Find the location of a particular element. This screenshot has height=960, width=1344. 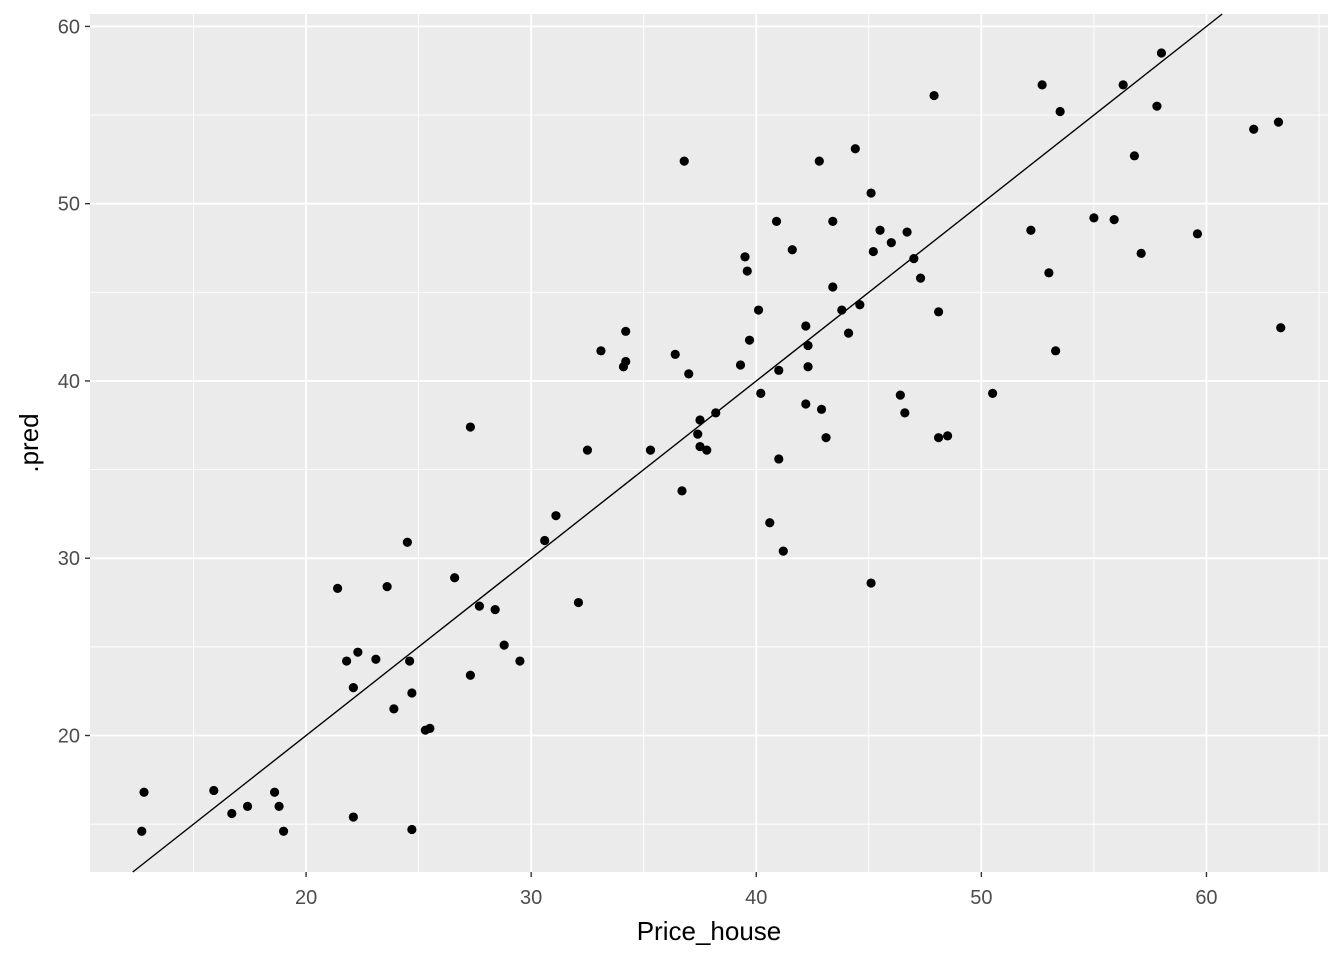

y-tick-label: 50 is located at coordinates (69, 205).